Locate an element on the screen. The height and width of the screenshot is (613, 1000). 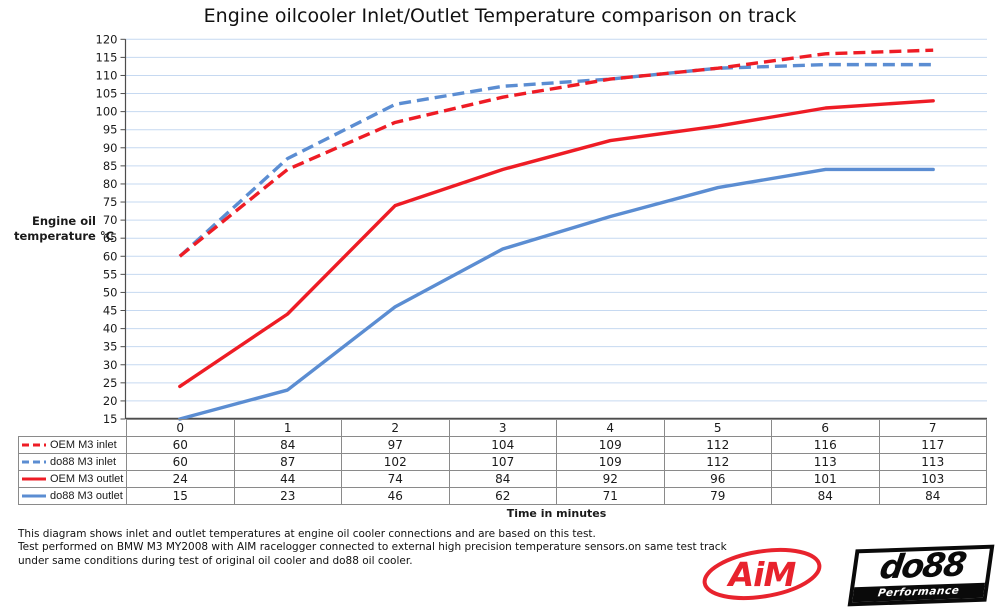
y-axis-tick-label: 35 is located at coordinates (110, 347).